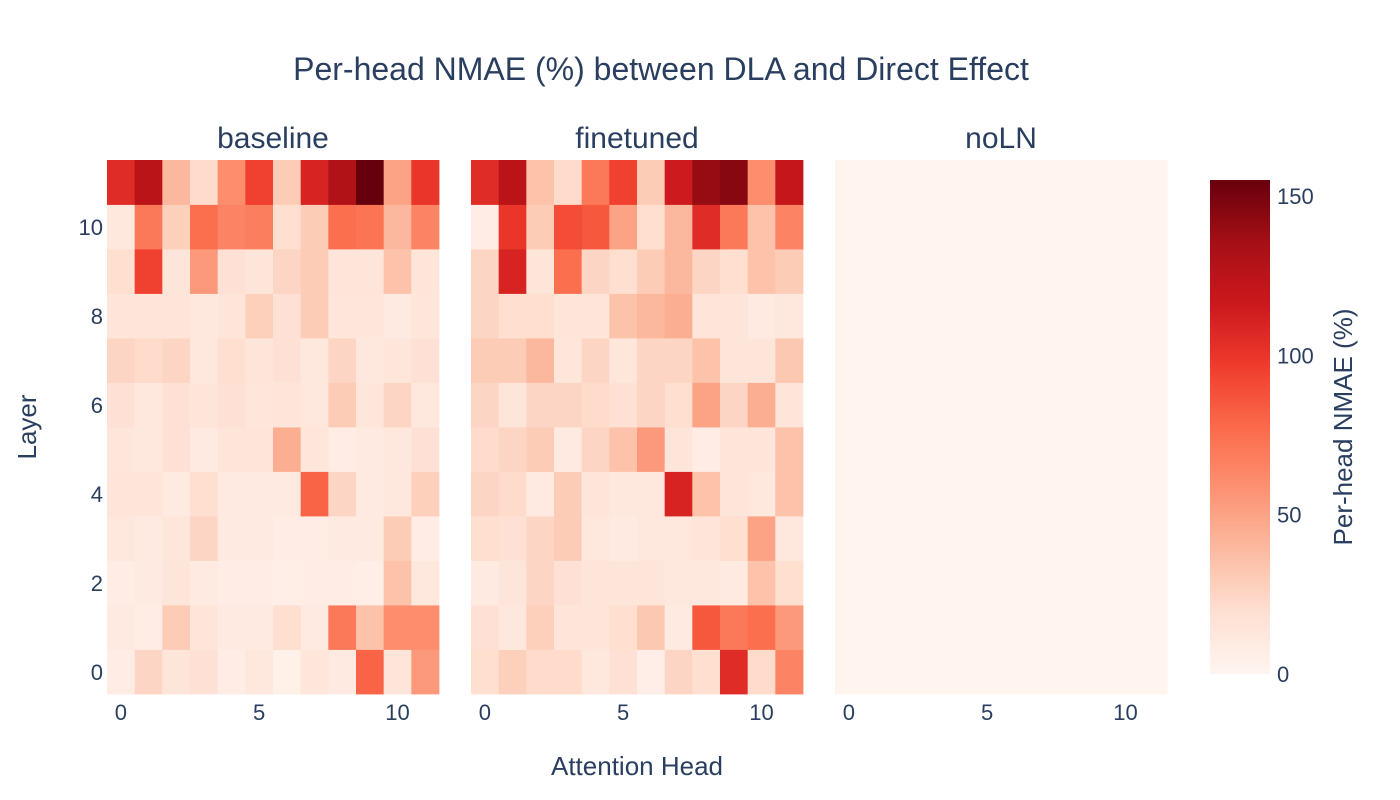  Describe the element at coordinates (636, 138) in the screenshot. I see `panel-title: finetuned` at that location.